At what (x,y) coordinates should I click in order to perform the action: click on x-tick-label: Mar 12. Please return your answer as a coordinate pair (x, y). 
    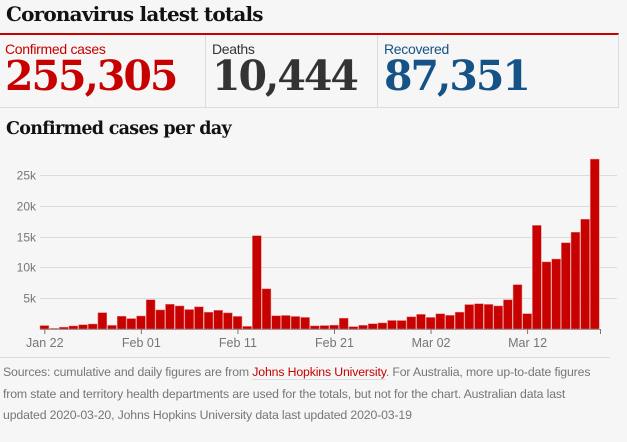
    Looking at the image, I should click on (527, 343).